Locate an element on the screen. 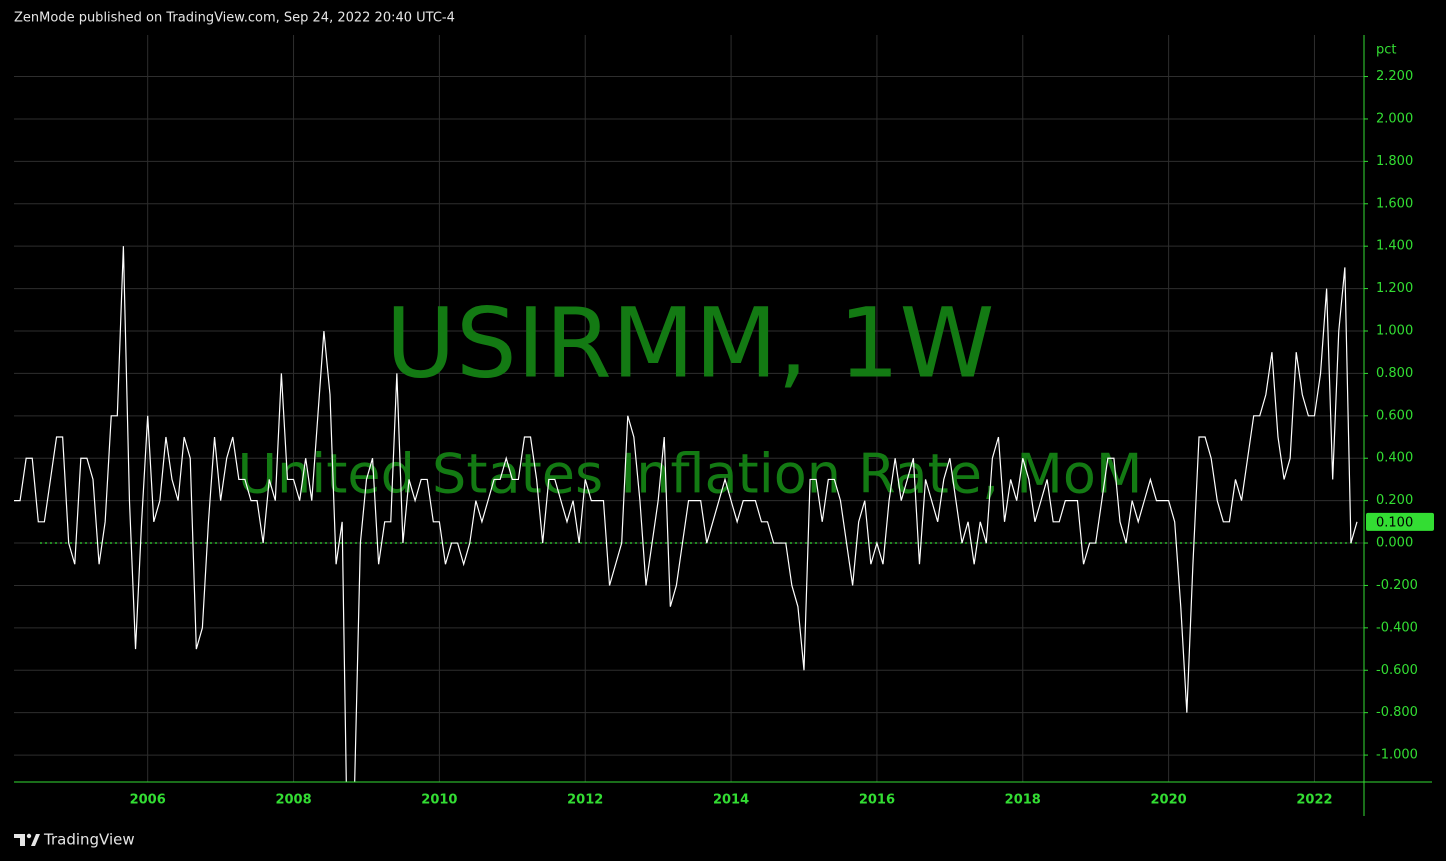  y-tick-label: 1.800 is located at coordinates (1394, 161).